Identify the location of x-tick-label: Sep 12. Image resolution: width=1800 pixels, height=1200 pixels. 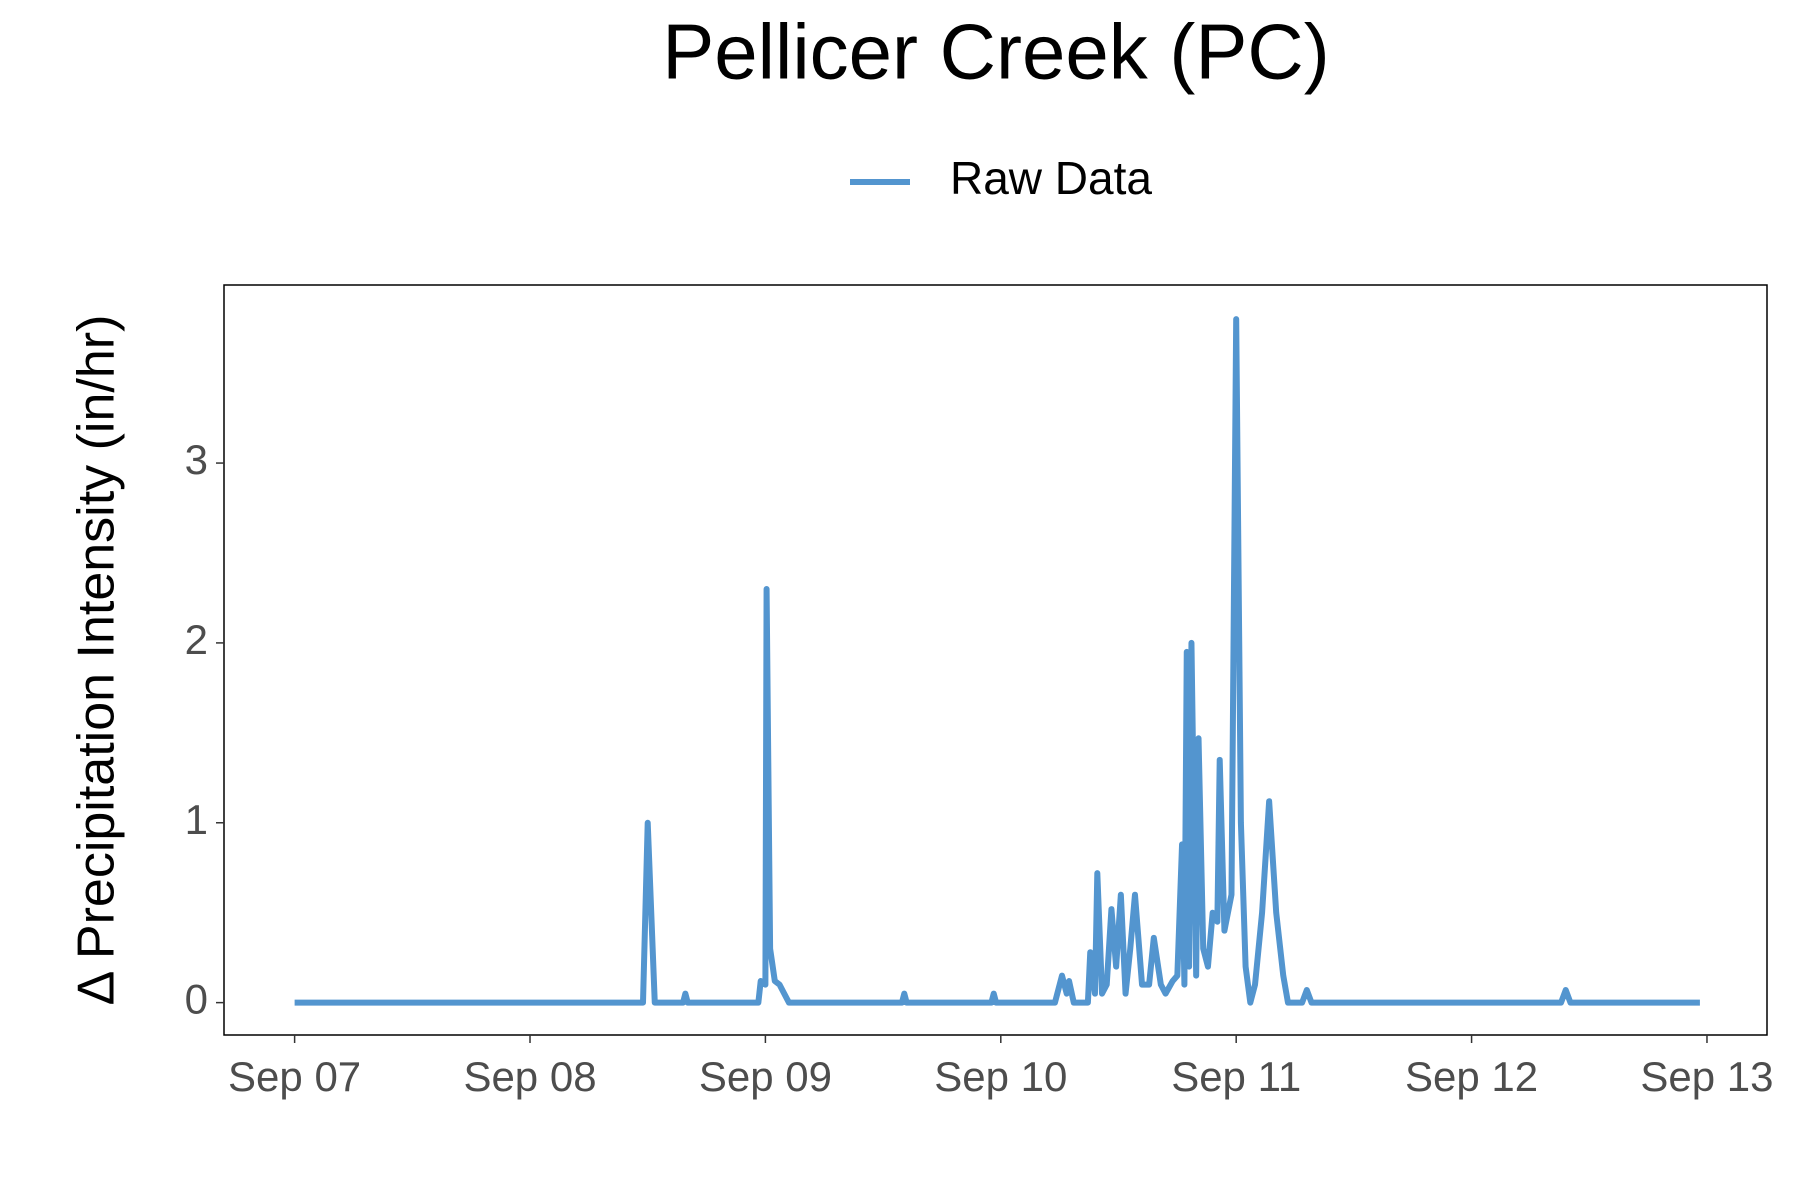
(1471, 1076).